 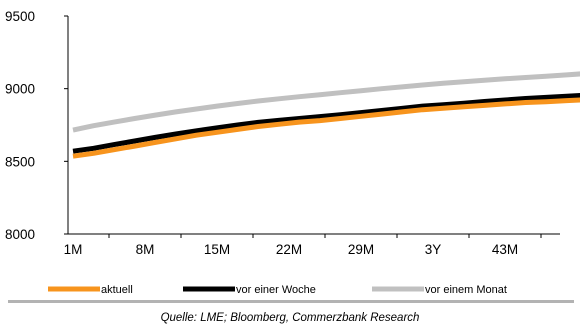 I want to click on legend-label: vor einer Woche, so click(x=276, y=290).